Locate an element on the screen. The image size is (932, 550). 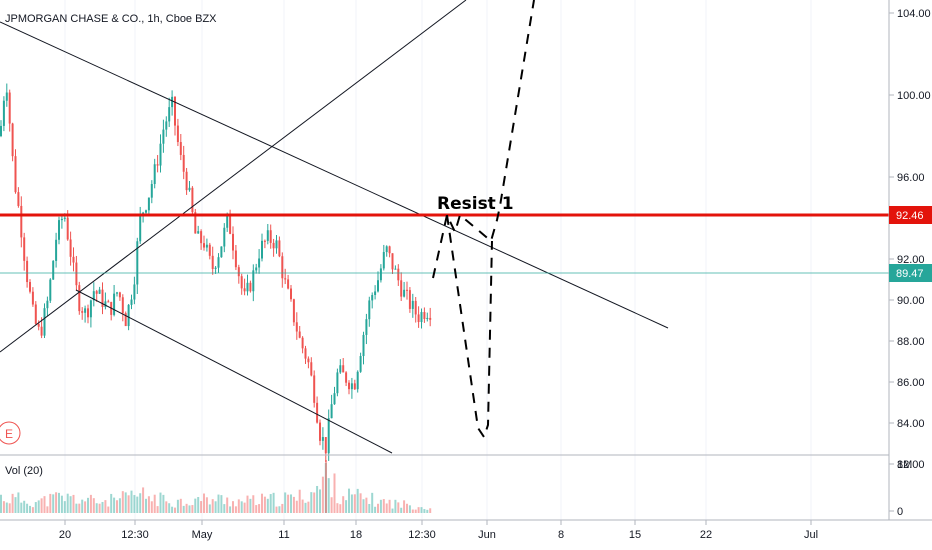
time-axis: 20 12:30 May 11 18 12:30 Jun 8 15 22 Jul is located at coordinates (438, 530).